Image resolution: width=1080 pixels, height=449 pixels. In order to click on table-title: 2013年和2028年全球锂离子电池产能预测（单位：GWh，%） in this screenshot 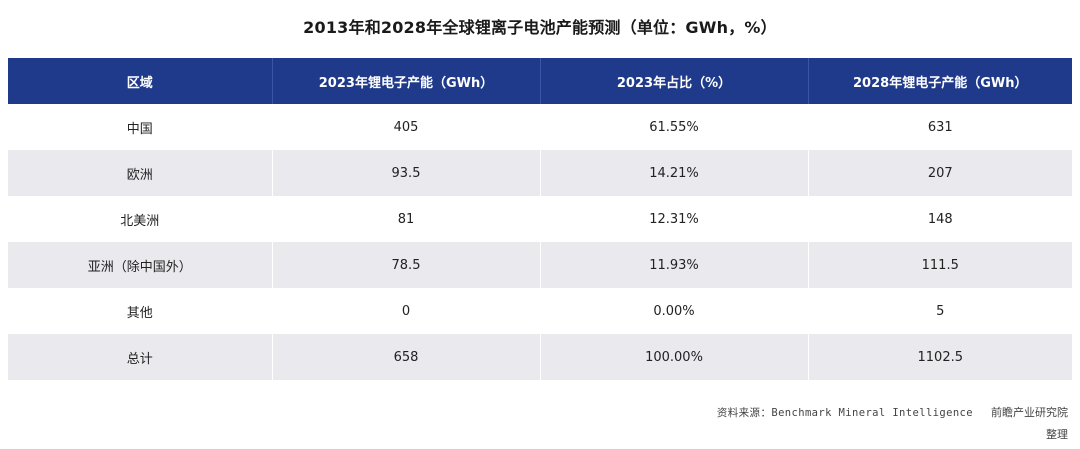, I will do `click(540, 27)`.